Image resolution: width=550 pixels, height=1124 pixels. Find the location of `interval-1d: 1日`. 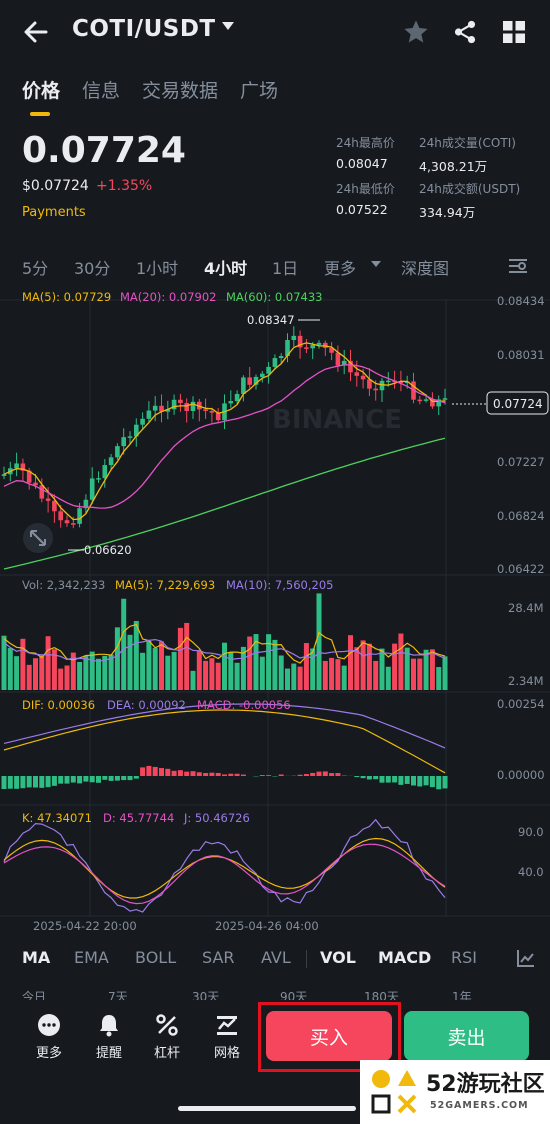

interval-1d: 1日 is located at coordinates (285, 268).